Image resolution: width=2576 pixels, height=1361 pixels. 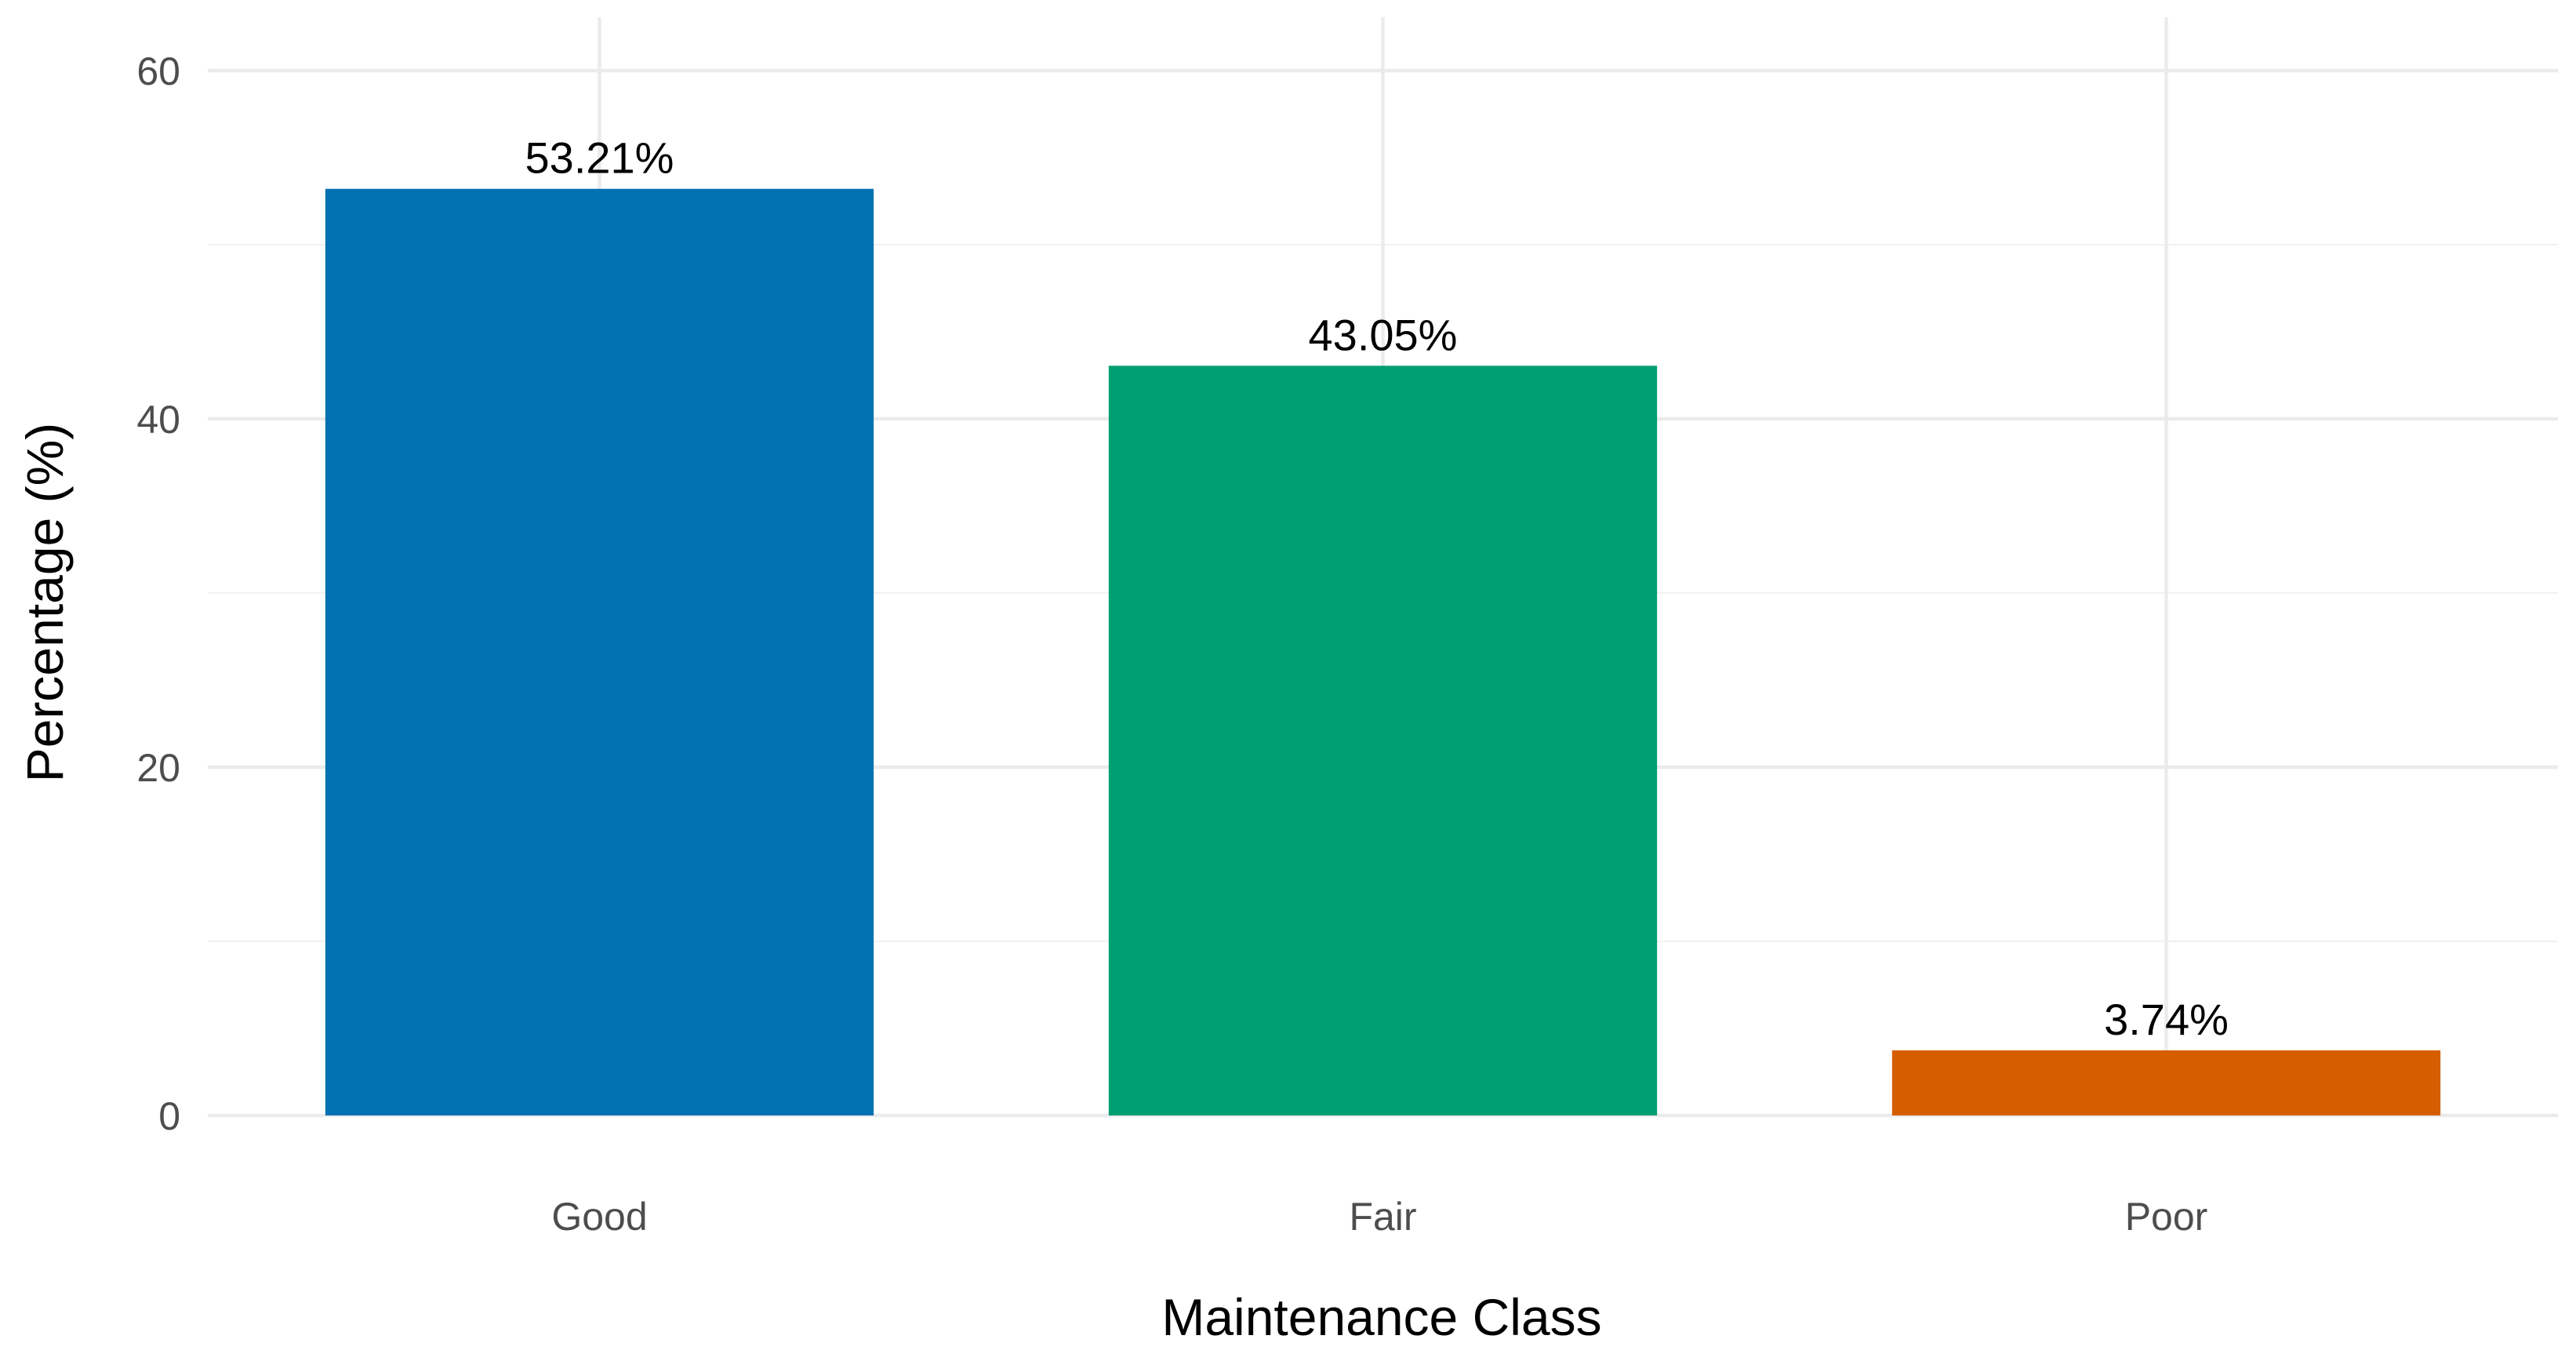 What do you see at coordinates (2166, 1217) in the screenshot?
I see `x-tick-label: Poor` at bounding box center [2166, 1217].